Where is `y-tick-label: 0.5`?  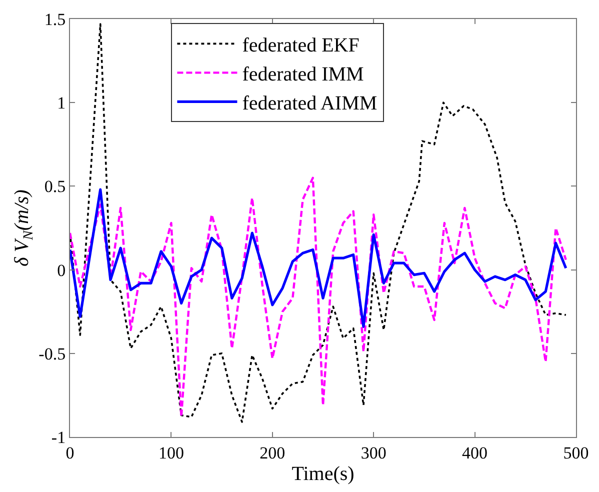
y-tick-label: 0.5 is located at coordinates (55, 186).